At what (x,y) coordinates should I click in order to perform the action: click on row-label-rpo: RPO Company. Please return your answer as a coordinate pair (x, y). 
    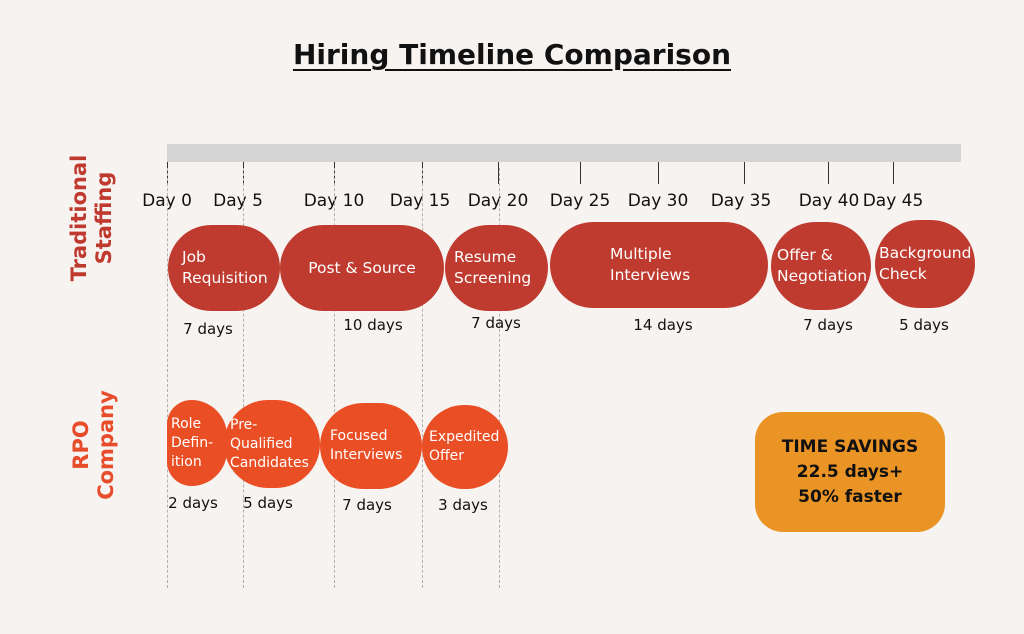
    Looking at the image, I should click on (94, 445).